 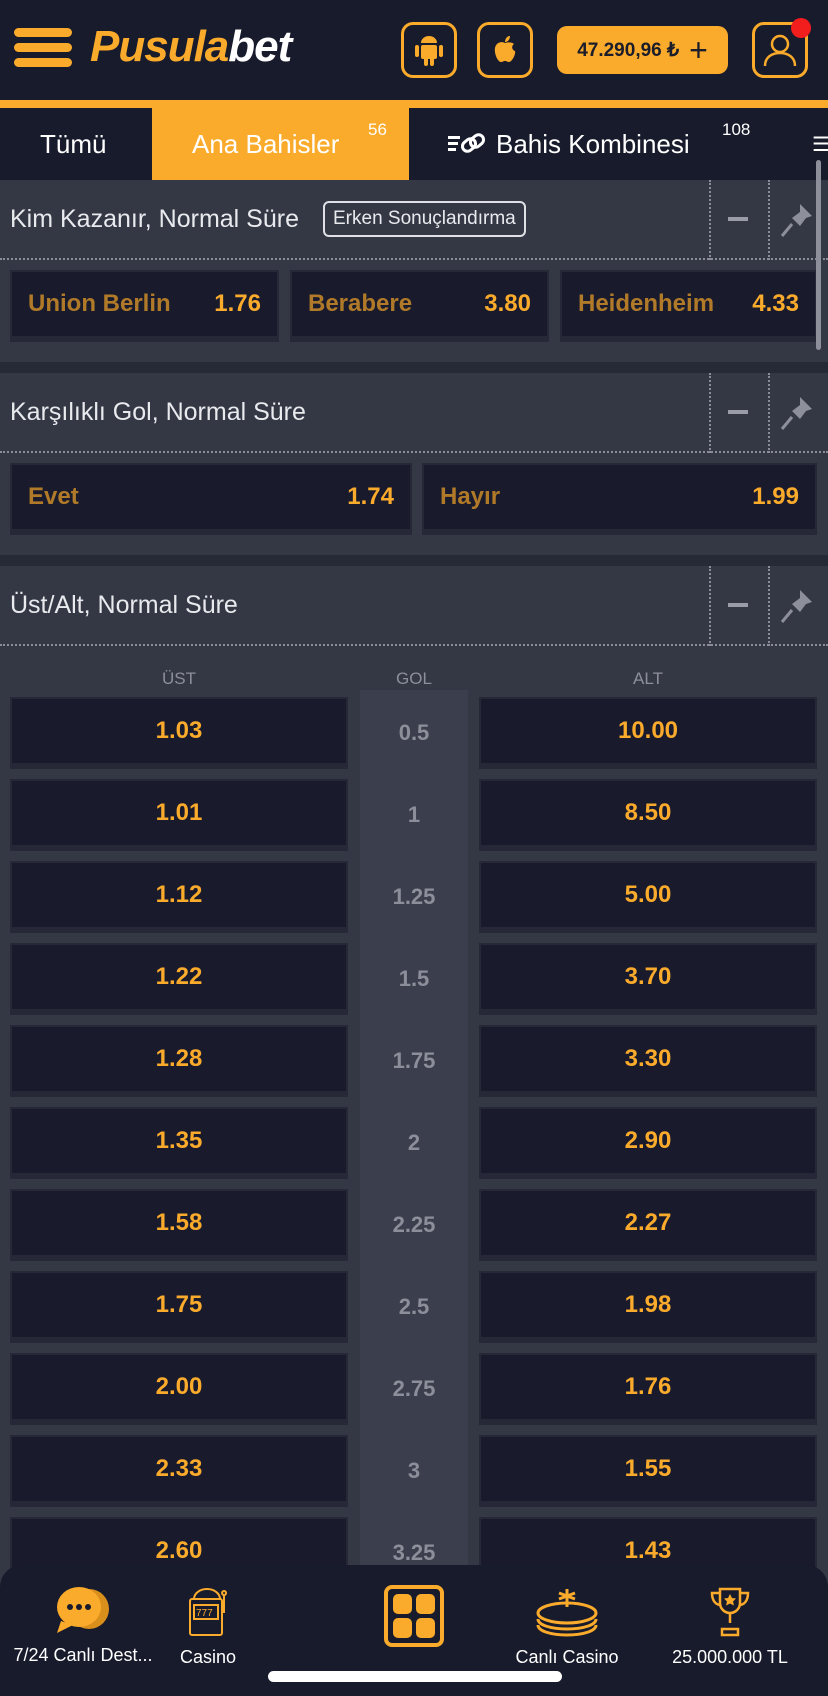 I want to click on outcome-name: Berabere, so click(x=360, y=303).